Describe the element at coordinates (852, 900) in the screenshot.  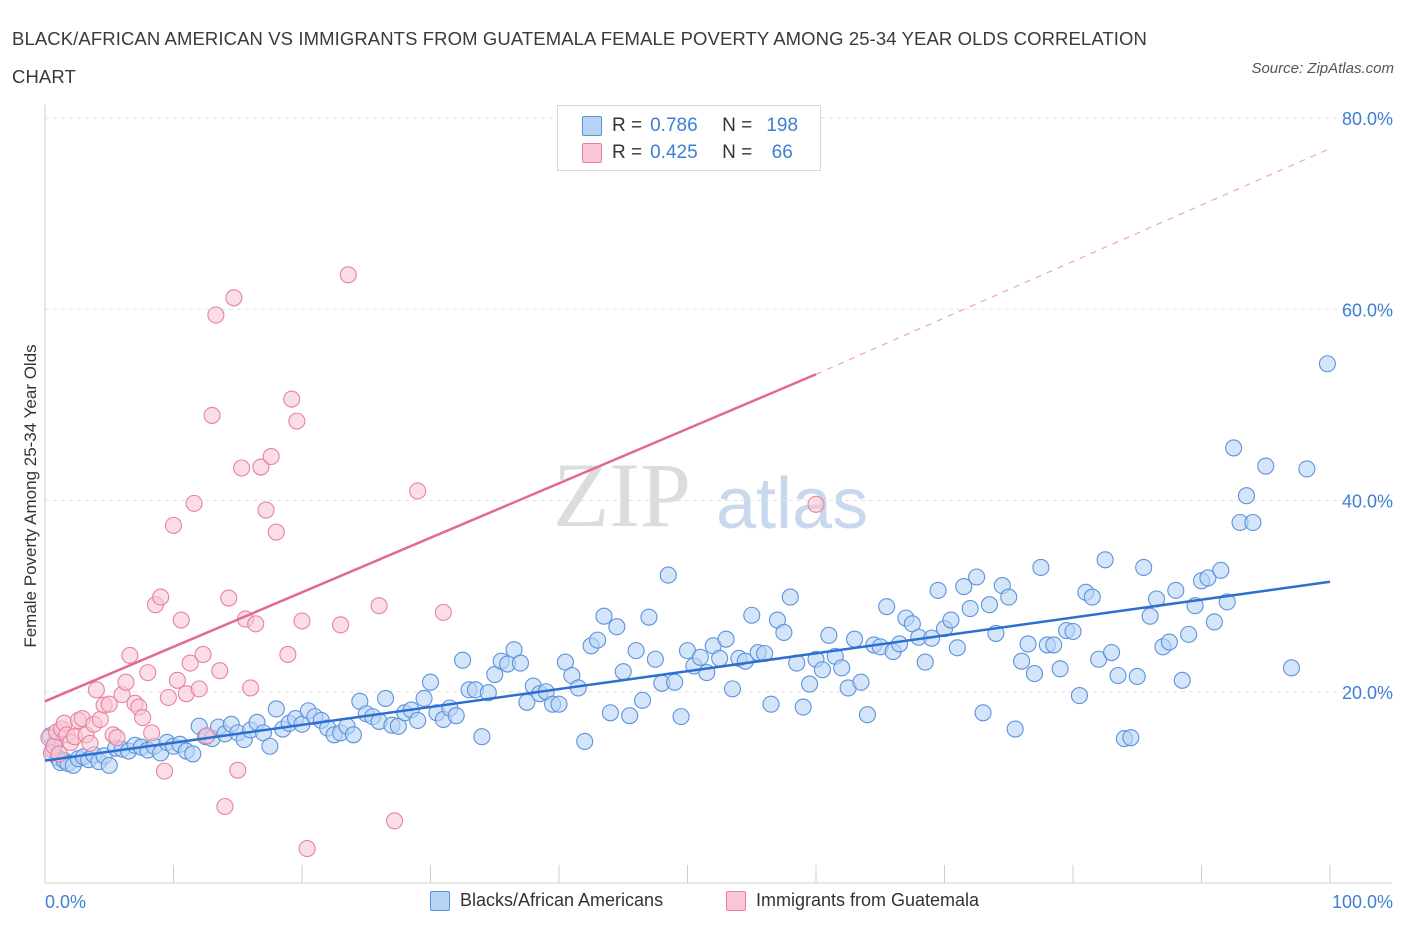
I see `legend-item-guatemala: Immigrants from Guatemala` at that location.